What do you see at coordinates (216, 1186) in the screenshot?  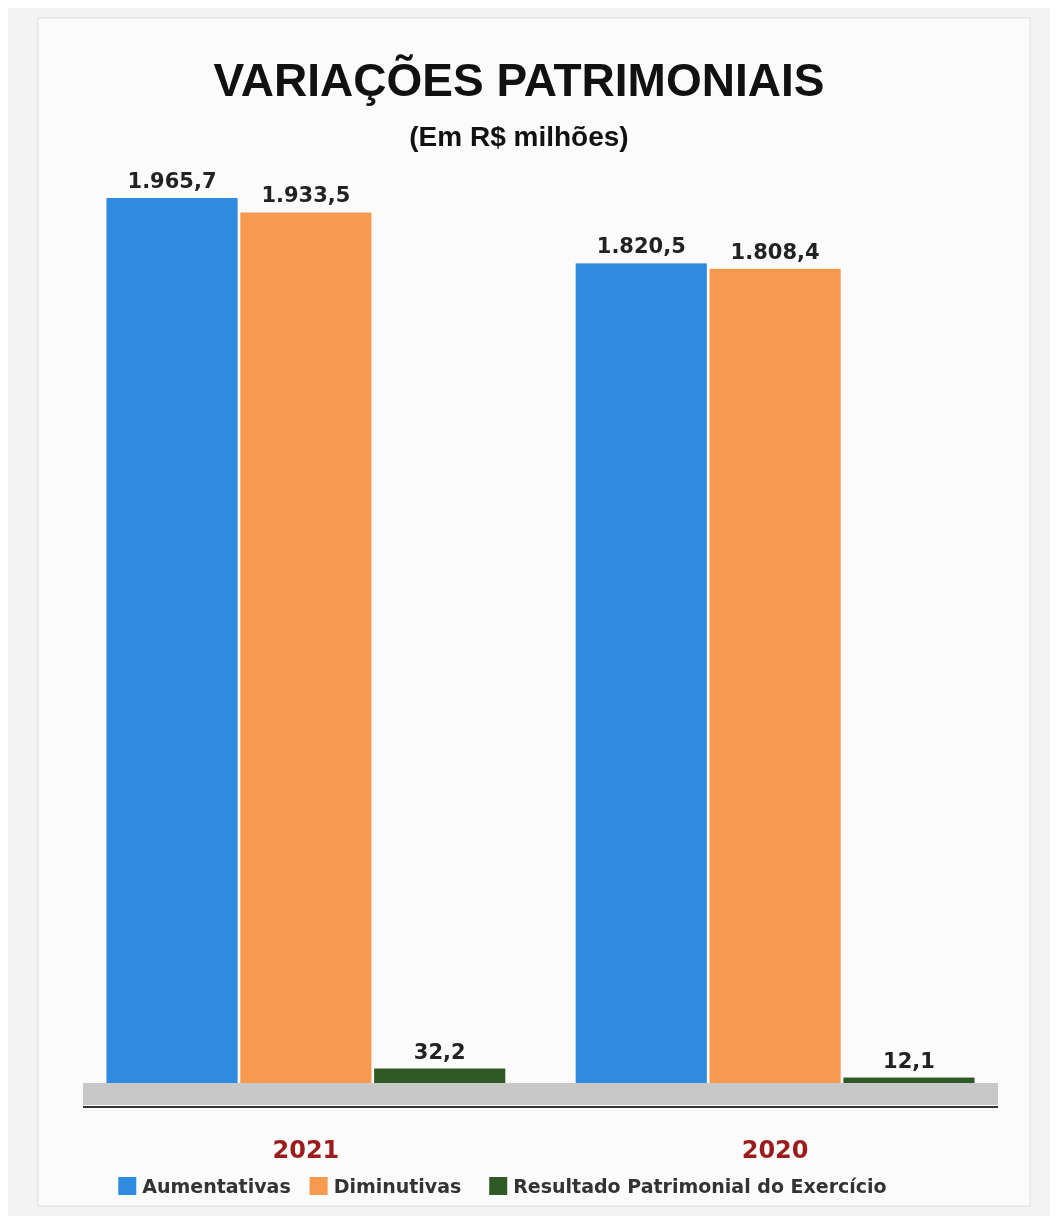 I see `legend-label: Aumentativas` at bounding box center [216, 1186].